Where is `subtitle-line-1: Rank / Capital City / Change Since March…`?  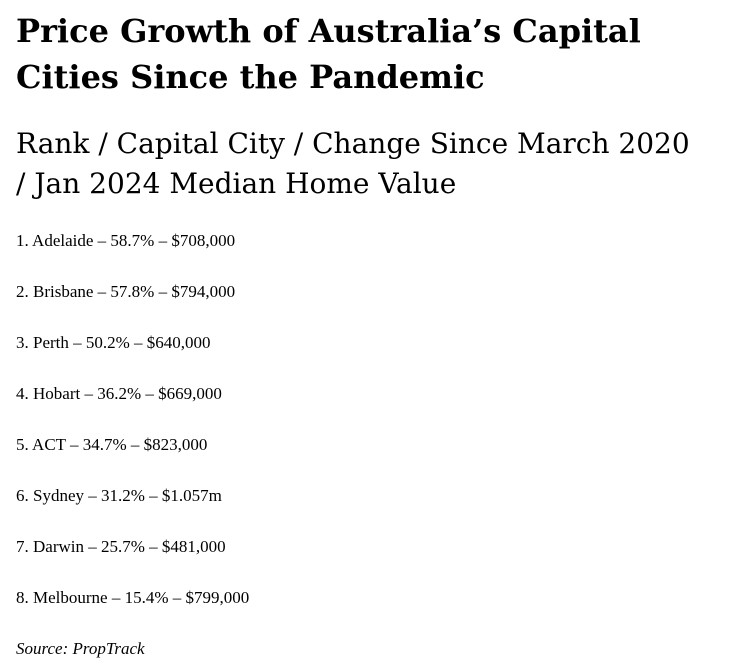
subtitle-line-1: Rank / Capital City / Change Since March… is located at coordinates (353, 143).